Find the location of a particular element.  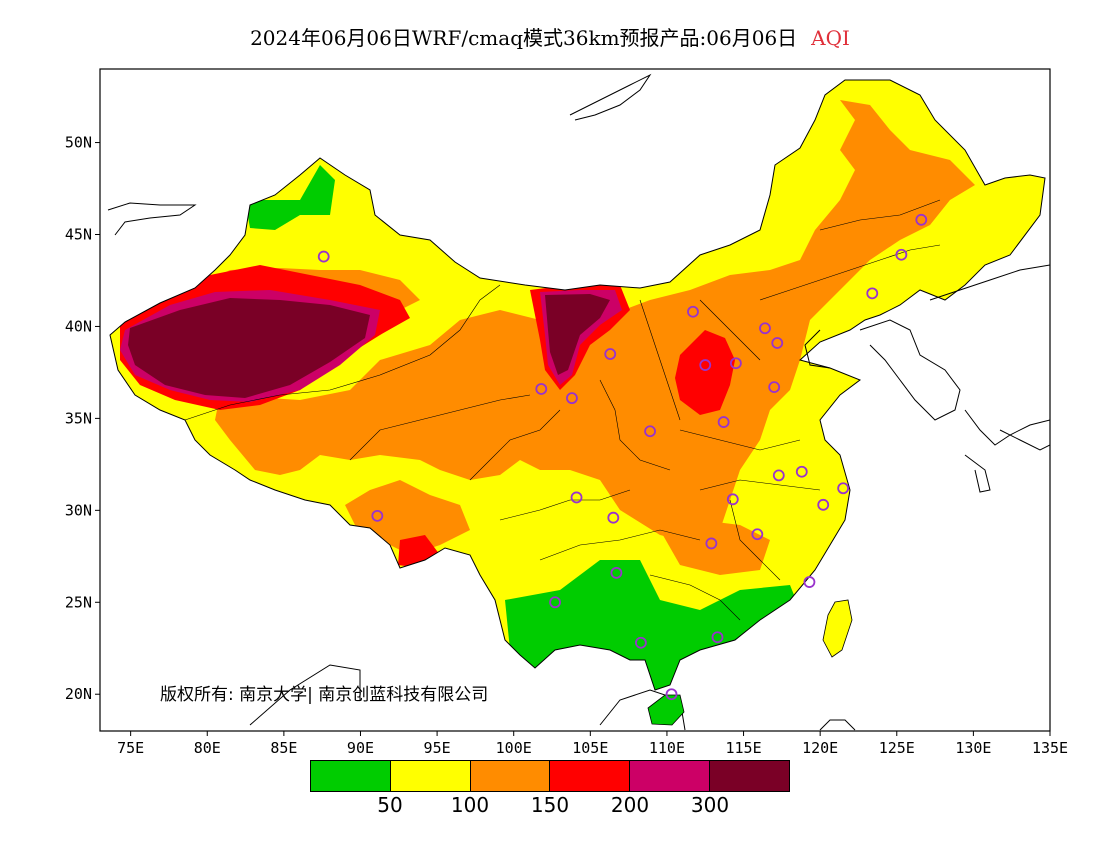

aqi-zone-green-south is located at coordinates (652, 625).